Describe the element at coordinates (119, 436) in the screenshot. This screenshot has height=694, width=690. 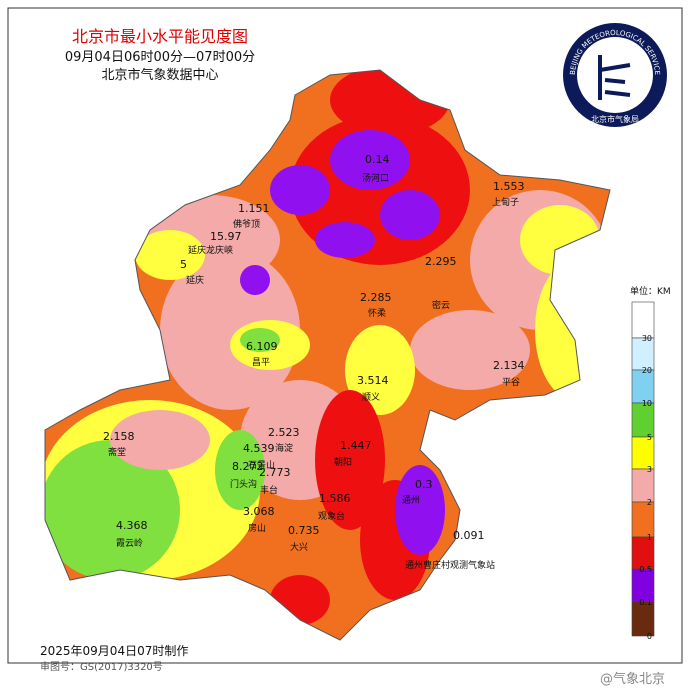
I see `station-value: 2.158` at that location.